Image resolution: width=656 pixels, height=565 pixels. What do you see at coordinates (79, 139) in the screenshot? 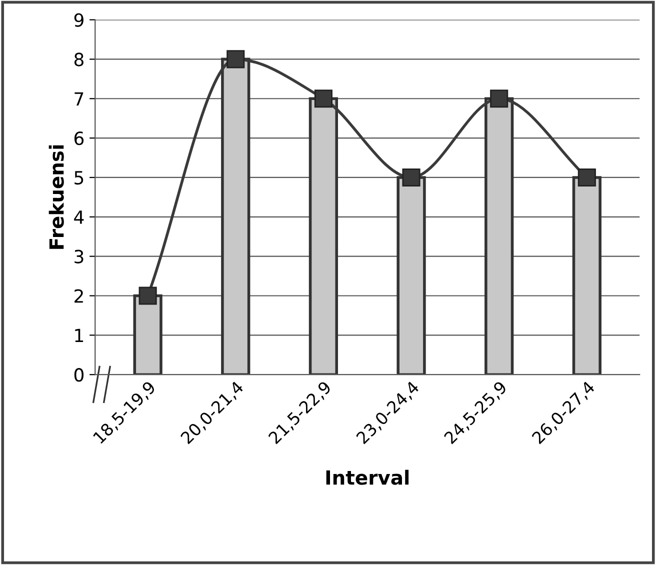
I see `y-tick-label: 6` at bounding box center [79, 139].